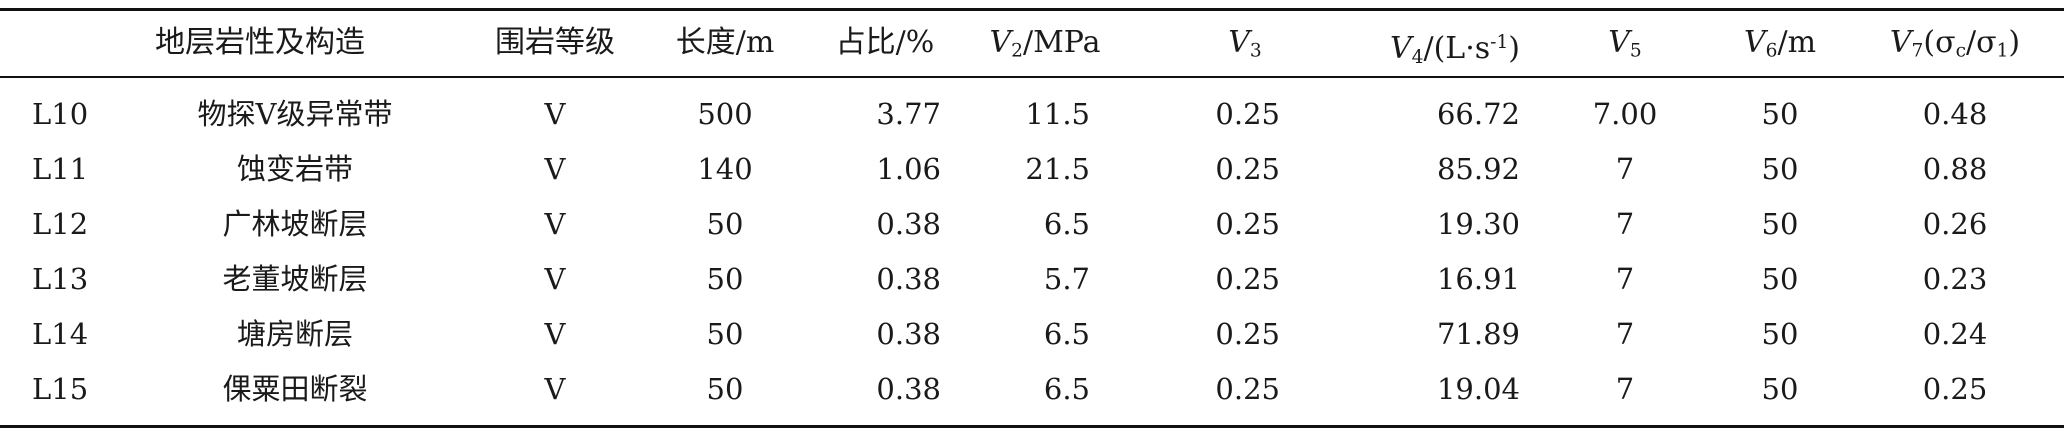 This screenshot has height=432, width=2064. Describe the element at coordinates (1417, 57) in the screenshot. I see `header-v4-sub: 4` at that location.